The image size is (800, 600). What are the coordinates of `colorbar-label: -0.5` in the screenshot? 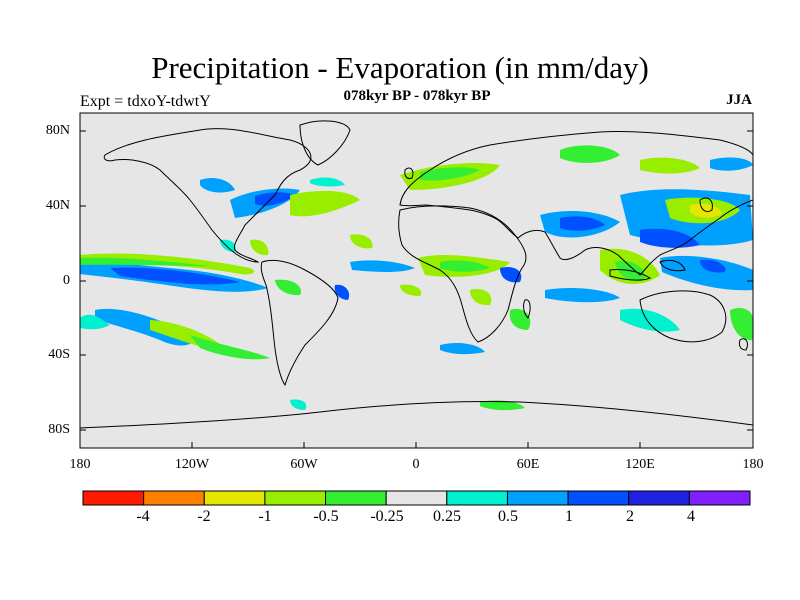 It's located at (326, 516).